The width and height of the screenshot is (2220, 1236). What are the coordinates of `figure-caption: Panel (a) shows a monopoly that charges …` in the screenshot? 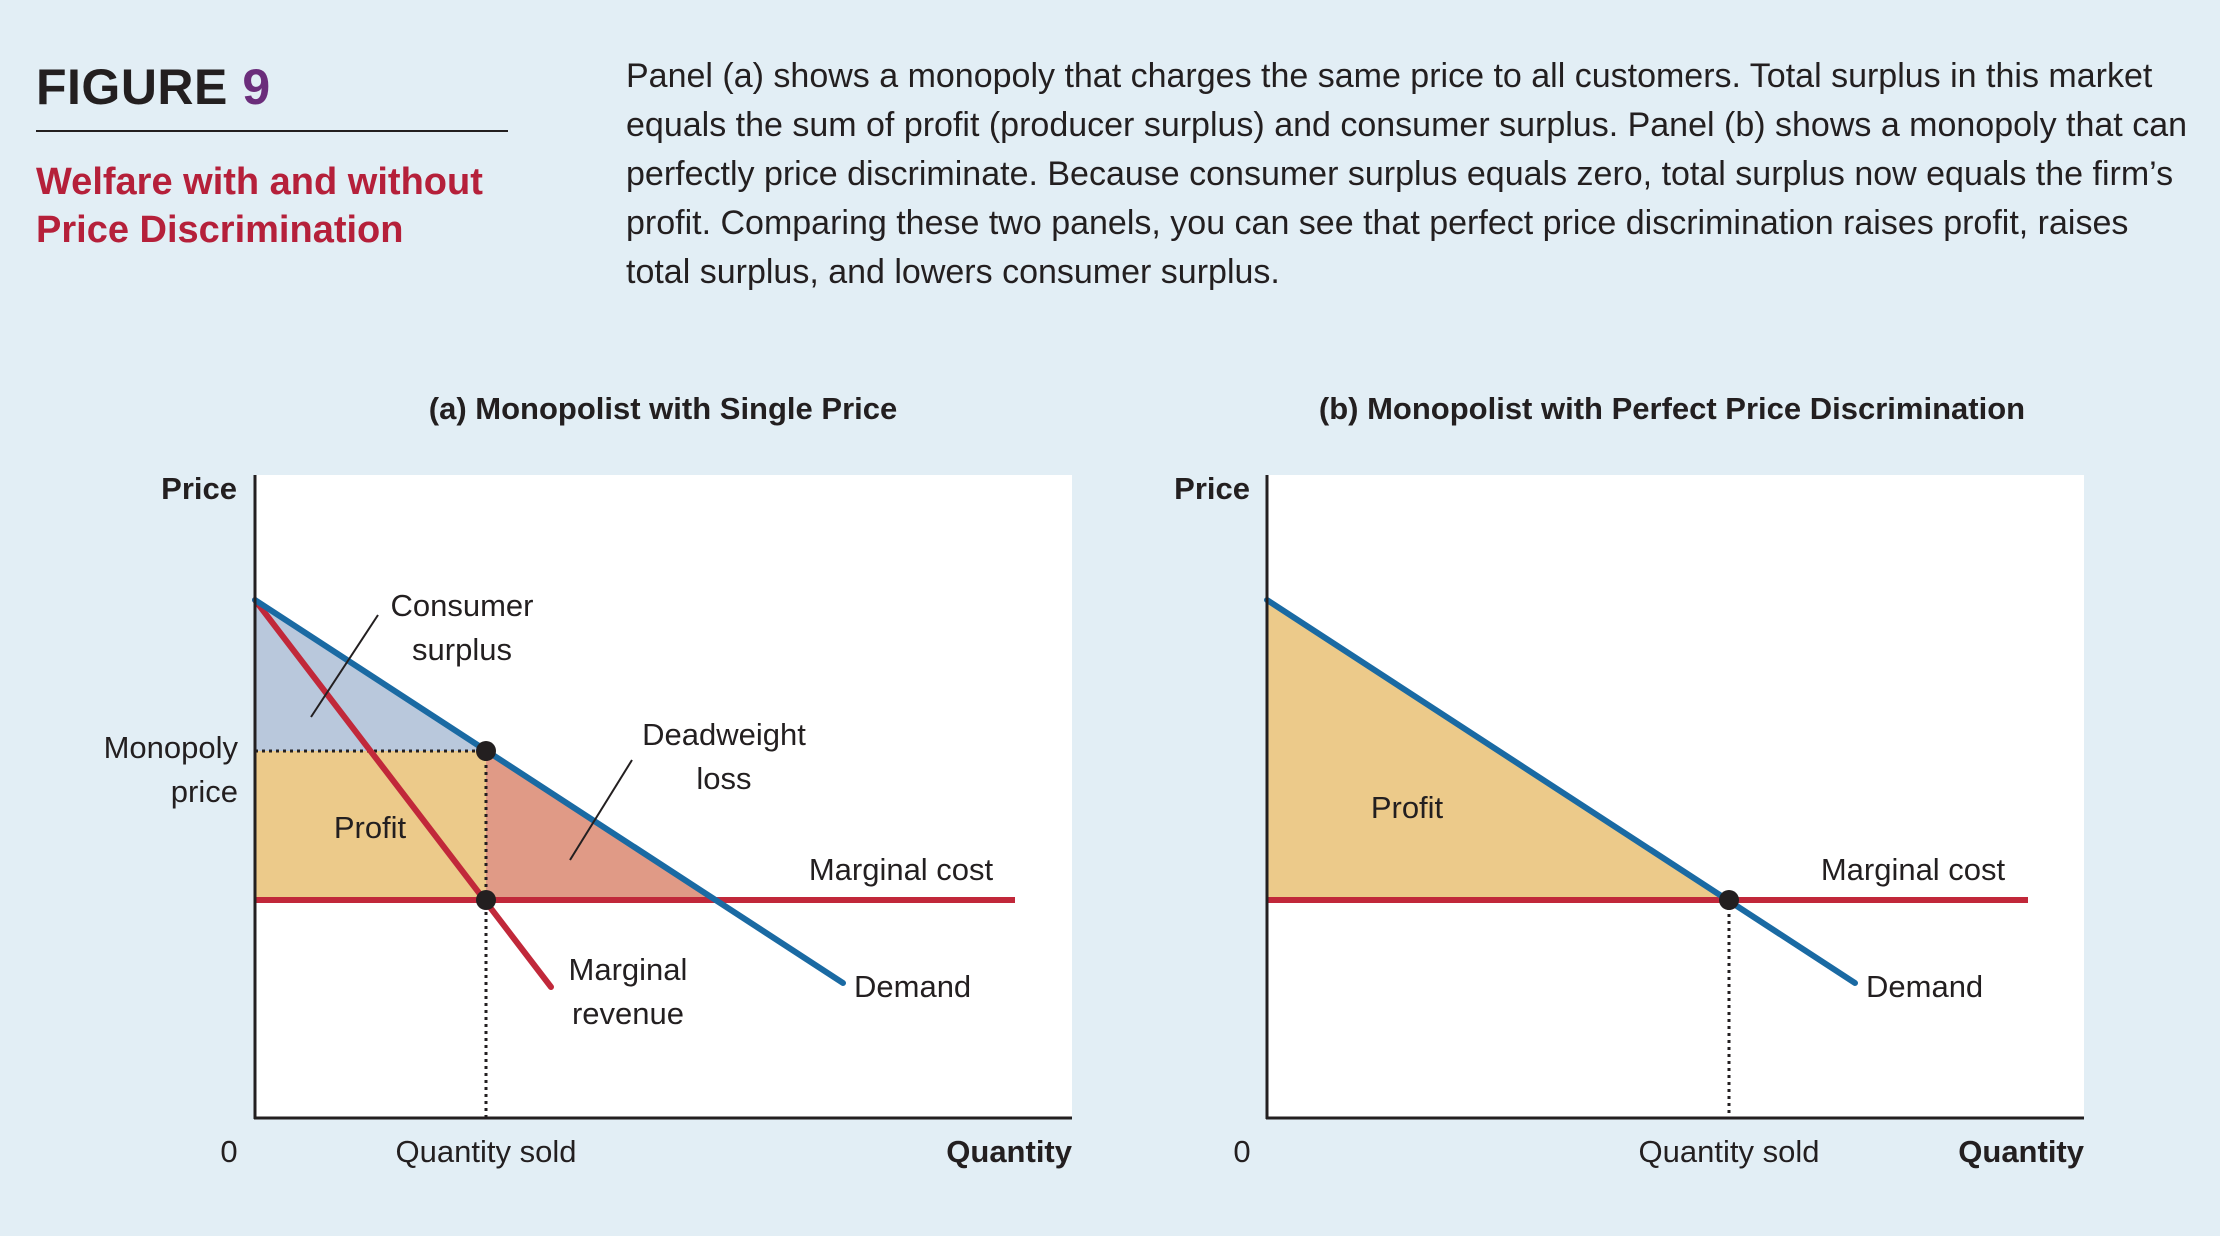 It's located at (1407, 174).